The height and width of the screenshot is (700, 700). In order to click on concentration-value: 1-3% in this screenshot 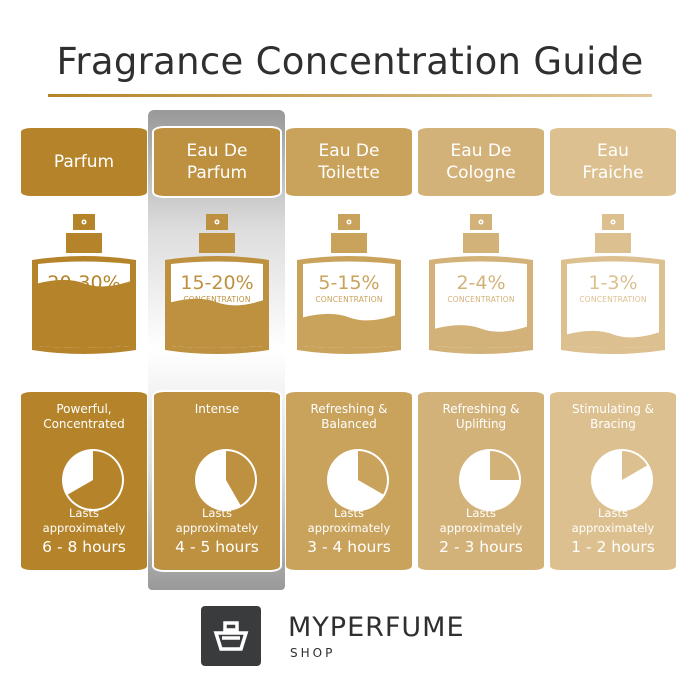, I will do `click(613, 283)`.